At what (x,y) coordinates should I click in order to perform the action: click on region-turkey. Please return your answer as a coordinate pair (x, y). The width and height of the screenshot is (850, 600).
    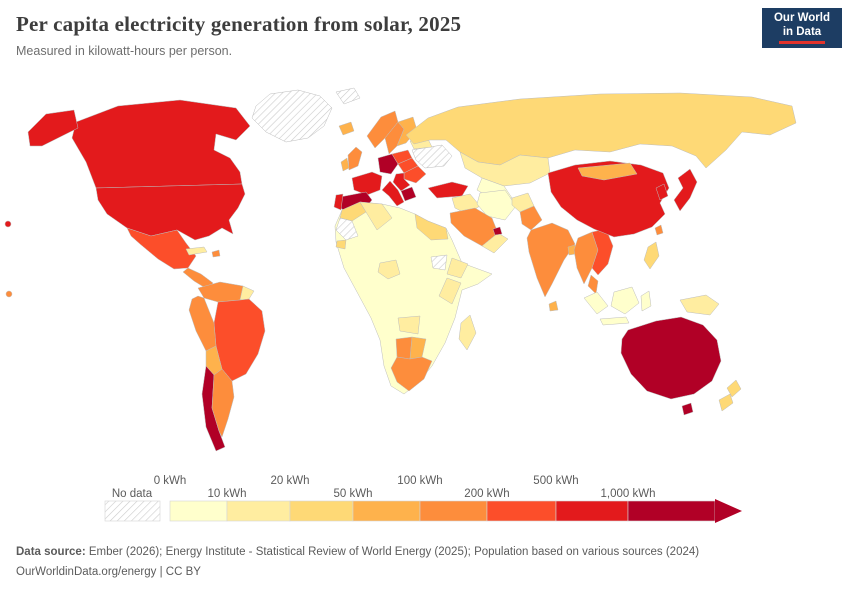
    Looking at the image, I should click on (448, 190).